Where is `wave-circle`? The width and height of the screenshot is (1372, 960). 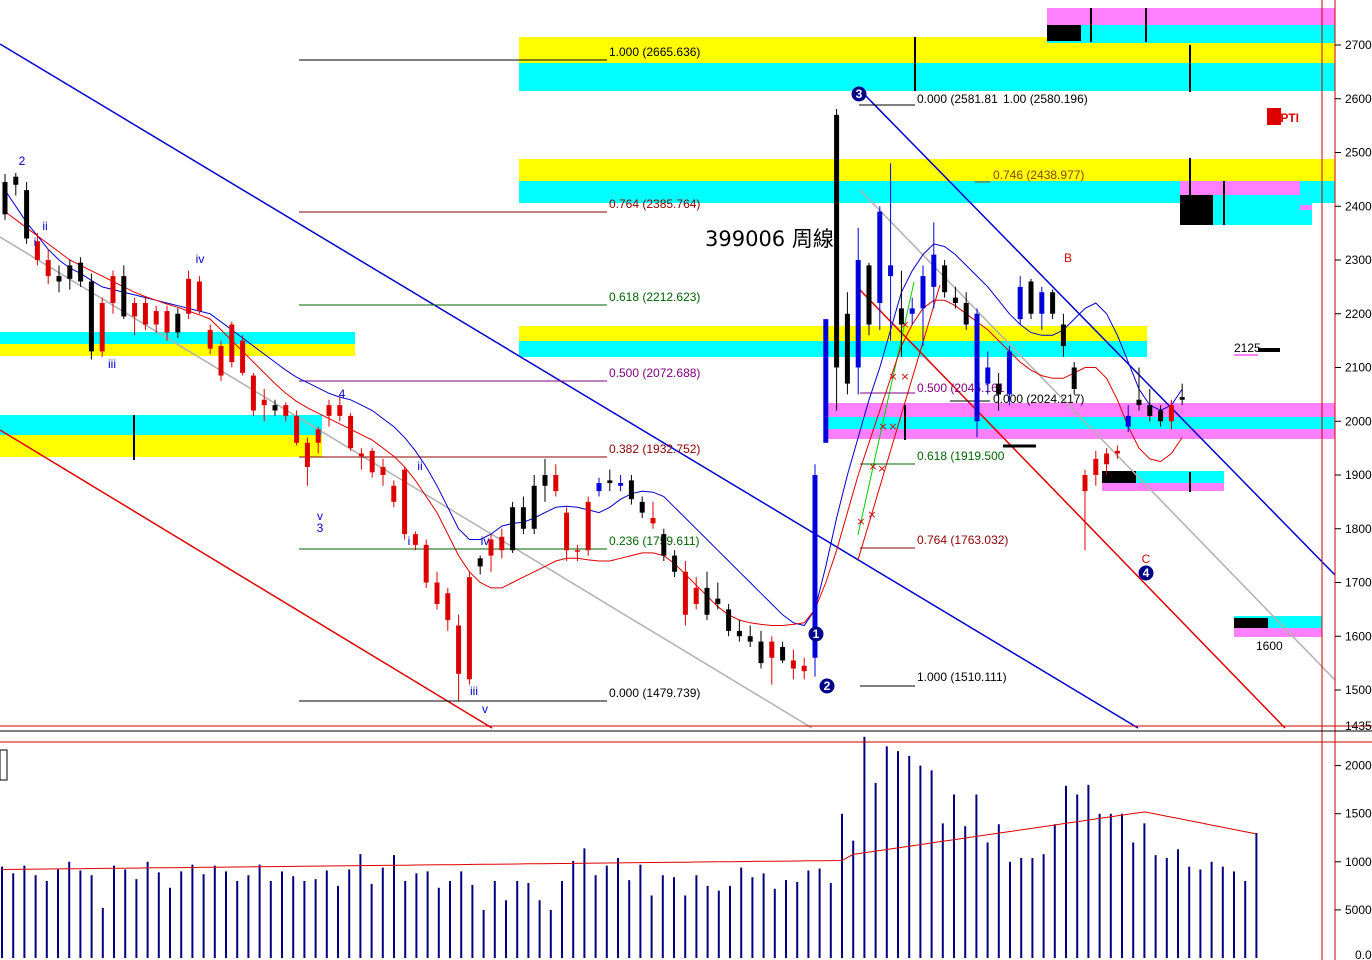 wave-circle is located at coordinates (1146, 573).